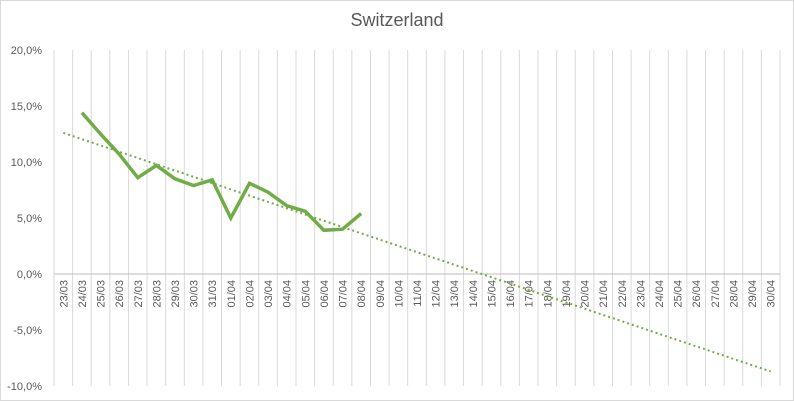  I want to click on x-tick-label: 28/03, so click(157, 294).